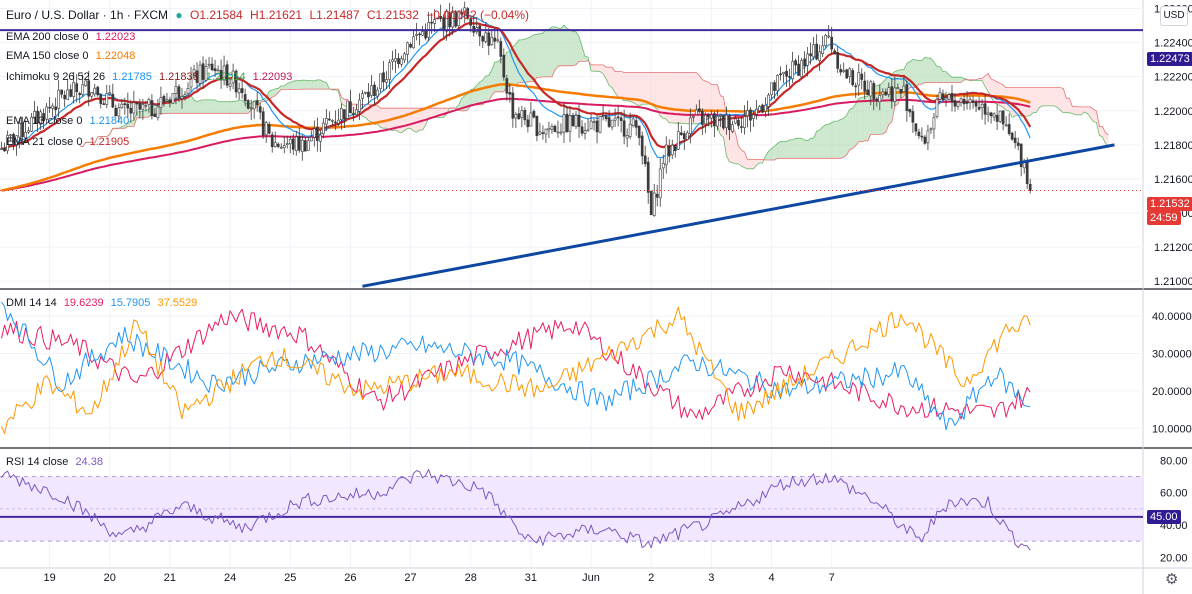 This screenshot has height=594, width=1192. I want to click on ema150-value: 1.22048, so click(115, 56).